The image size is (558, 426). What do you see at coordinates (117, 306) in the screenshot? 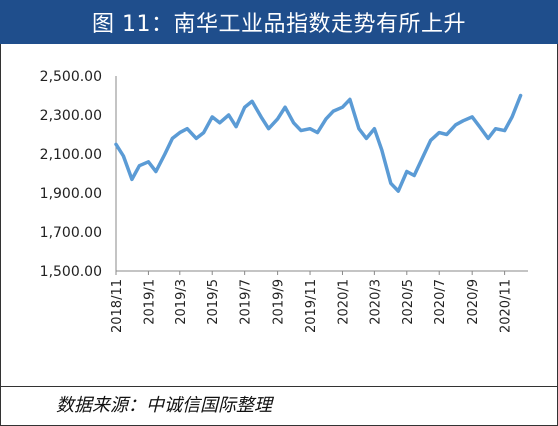
I see `x-tick-label: 2018/11` at bounding box center [117, 306].